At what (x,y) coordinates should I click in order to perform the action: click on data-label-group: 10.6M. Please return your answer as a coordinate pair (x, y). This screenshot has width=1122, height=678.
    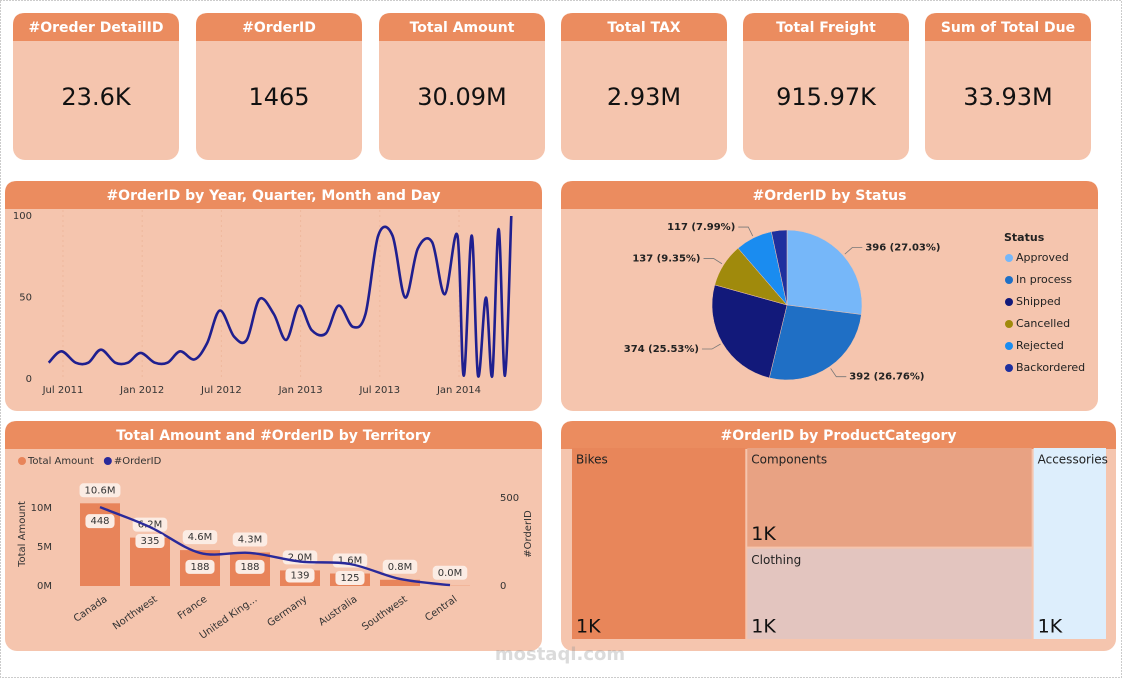
    Looking at the image, I should click on (100, 490).